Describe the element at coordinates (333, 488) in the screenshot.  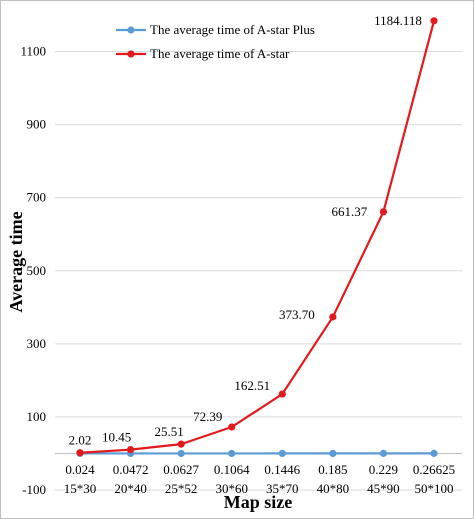
I see `x-tick-label: 40*80` at that location.